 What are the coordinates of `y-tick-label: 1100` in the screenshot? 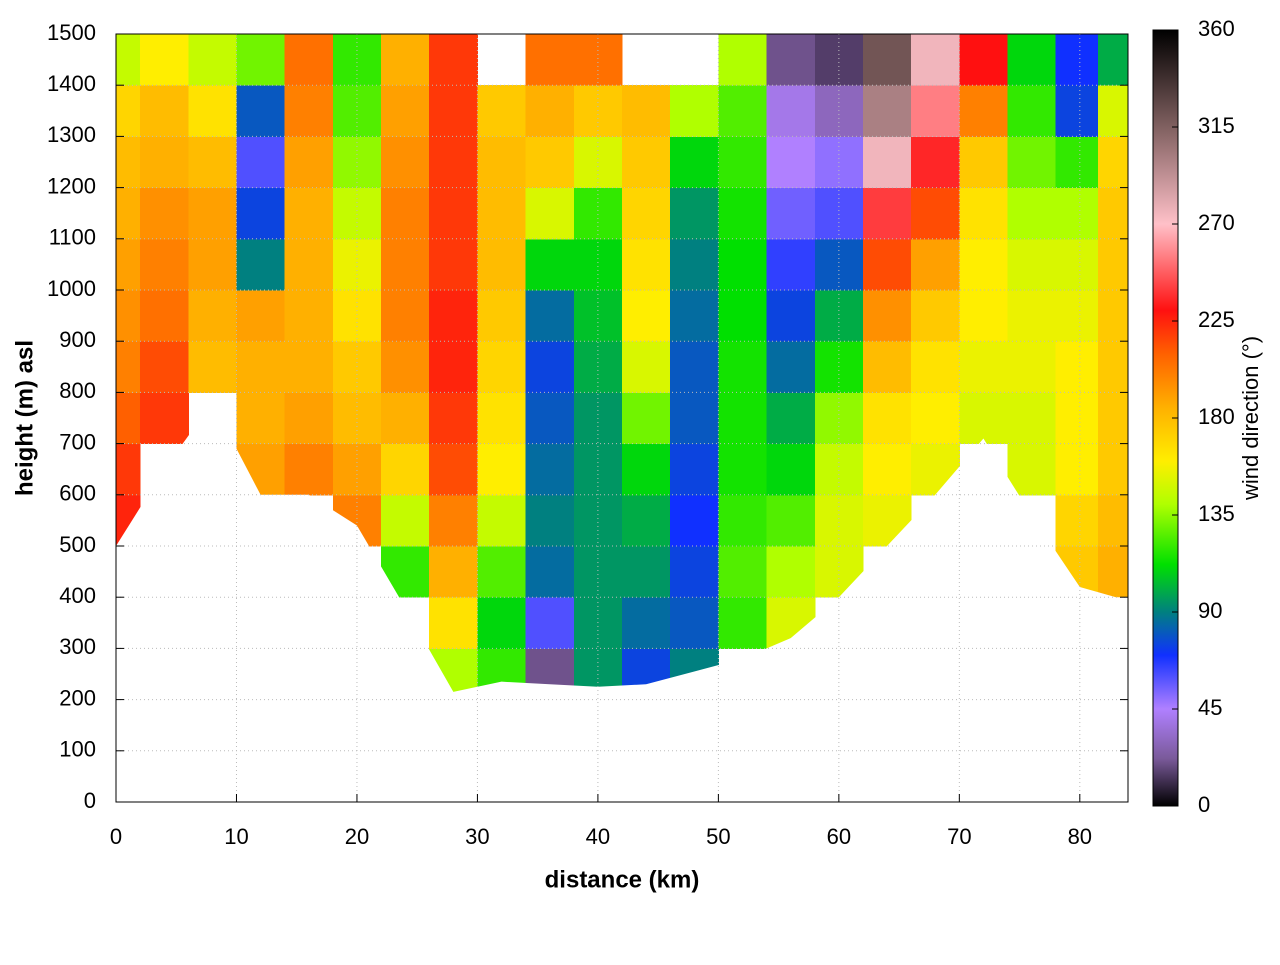 It's located at (72, 237).